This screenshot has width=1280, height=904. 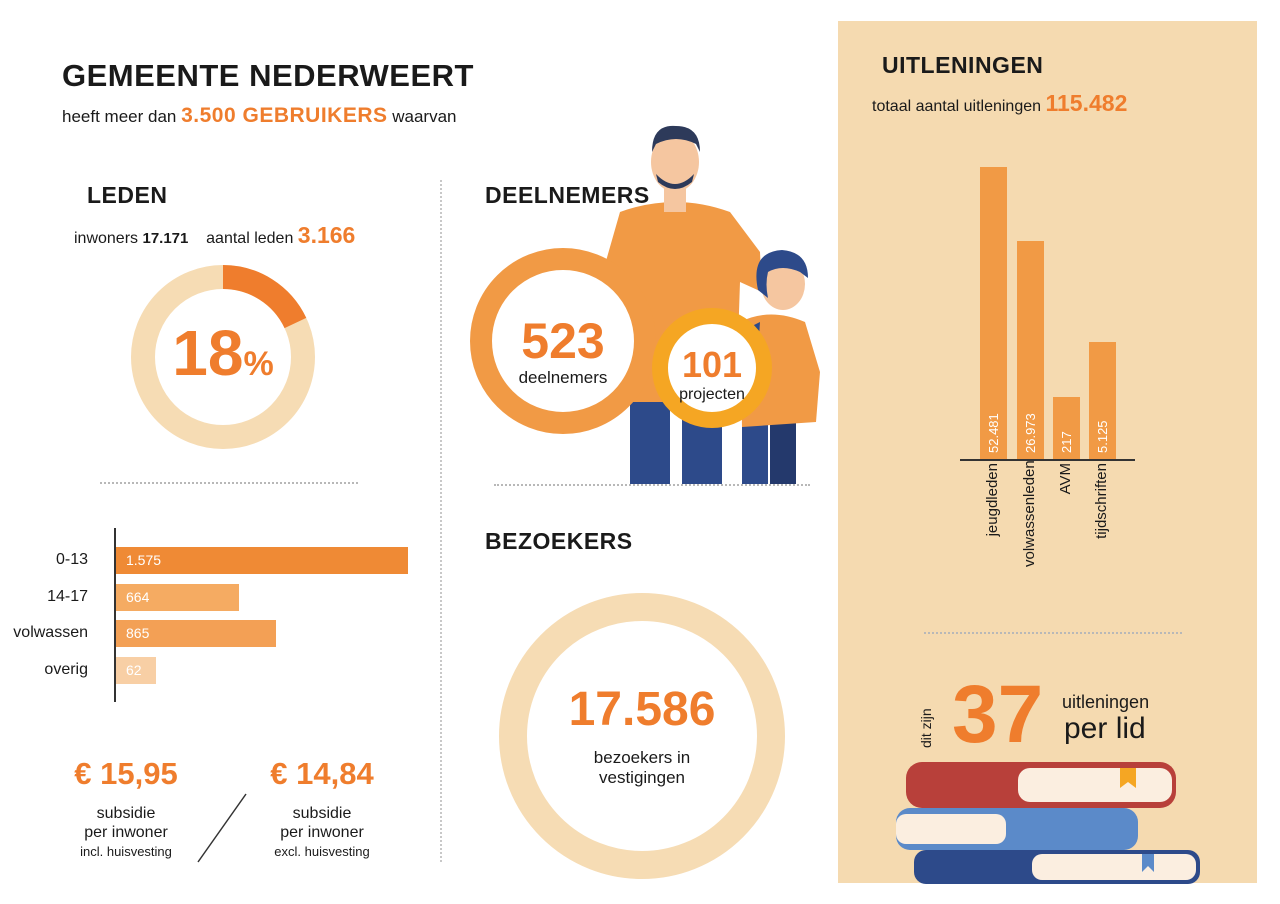 What do you see at coordinates (262, 560) in the screenshot?
I see `hbar-bar: 1.575` at bounding box center [262, 560].